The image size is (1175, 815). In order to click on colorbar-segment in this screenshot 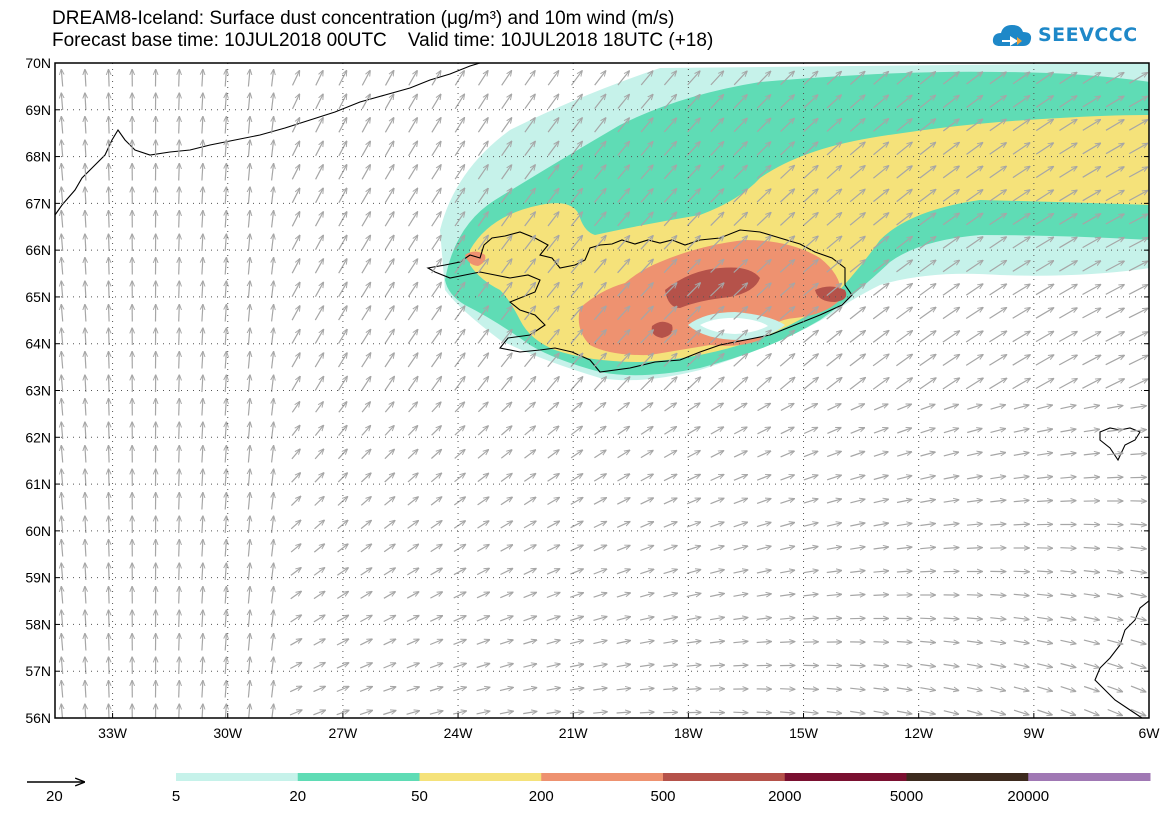, I will do `click(724, 777)`.